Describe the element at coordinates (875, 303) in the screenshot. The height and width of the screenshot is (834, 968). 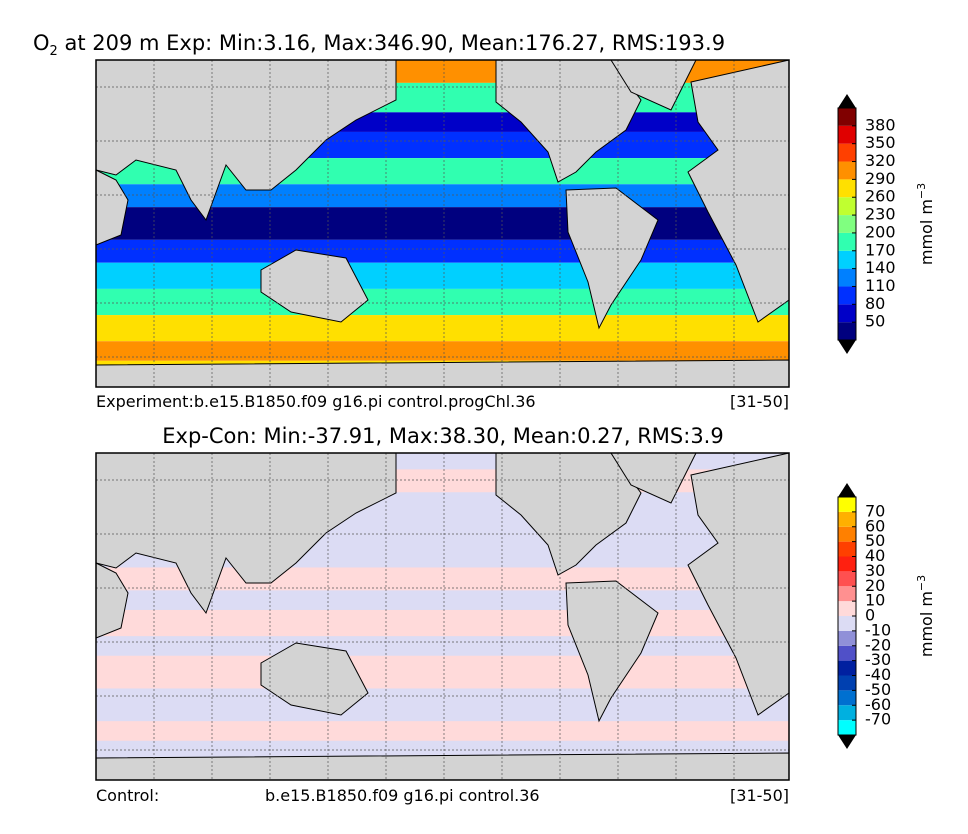
I see `colorbar-tick-label: 80` at that location.